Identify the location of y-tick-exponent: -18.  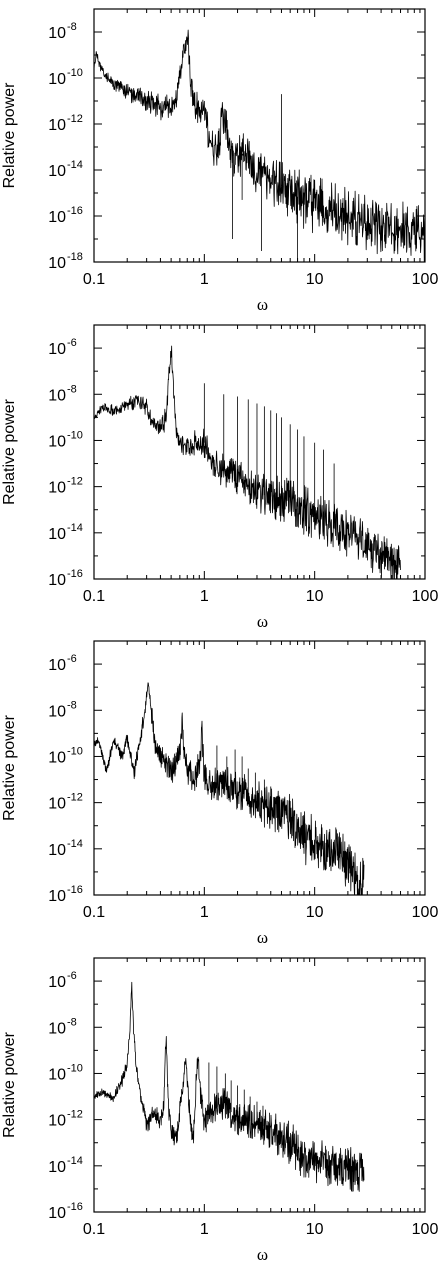
(75, 257).